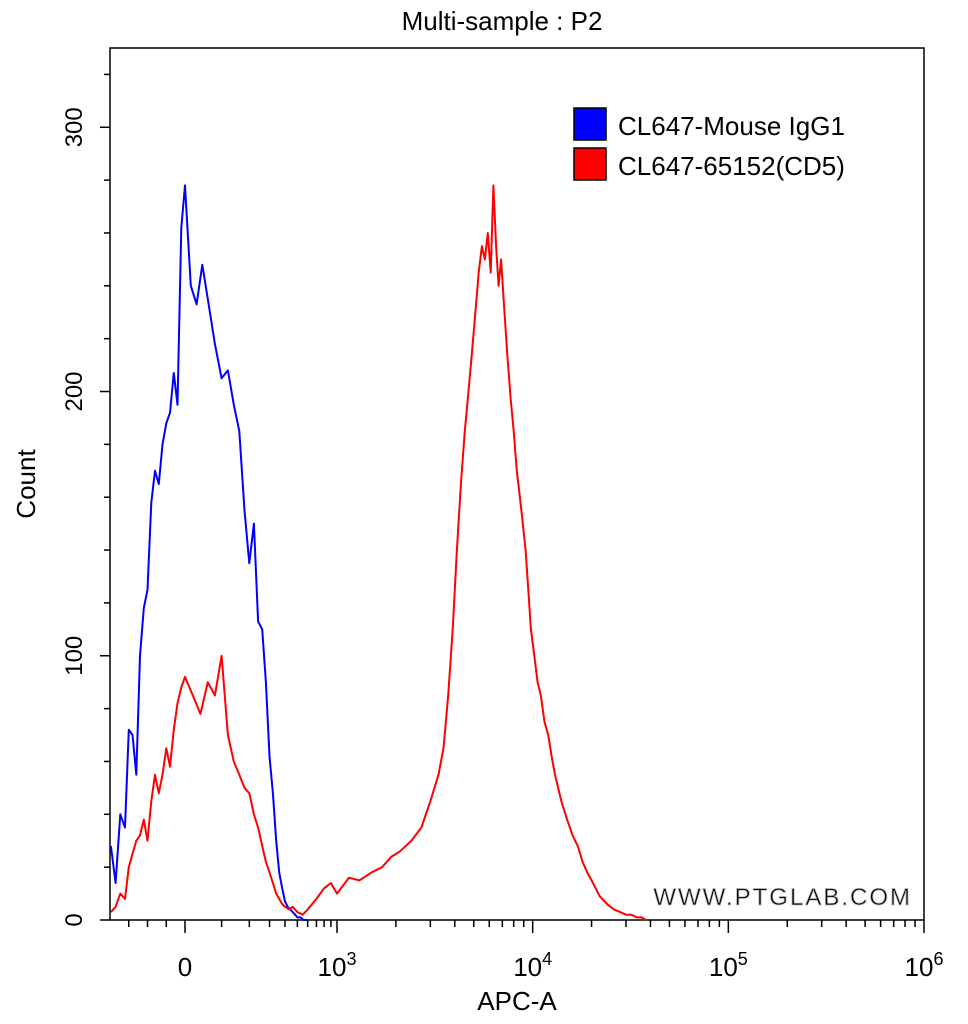 Image resolution: width=968 pixels, height=1024 pixels. I want to click on chart-title: Multi-sample : P2, so click(502, 21).